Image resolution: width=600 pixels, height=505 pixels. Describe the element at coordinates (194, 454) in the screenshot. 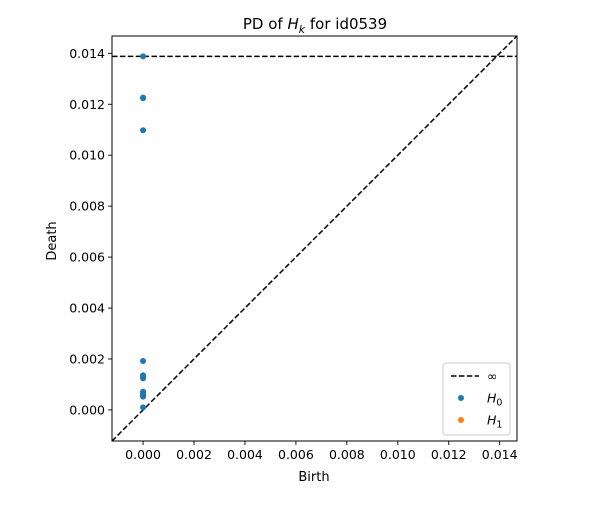

I see `x-tick-label: 0.002` at that location.